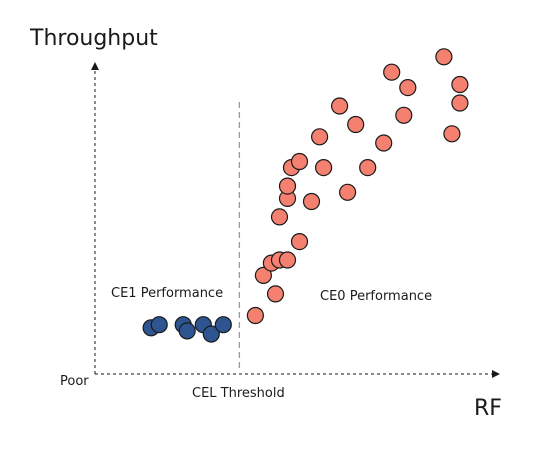  I want to click on origin-label: Poor, so click(74, 381).